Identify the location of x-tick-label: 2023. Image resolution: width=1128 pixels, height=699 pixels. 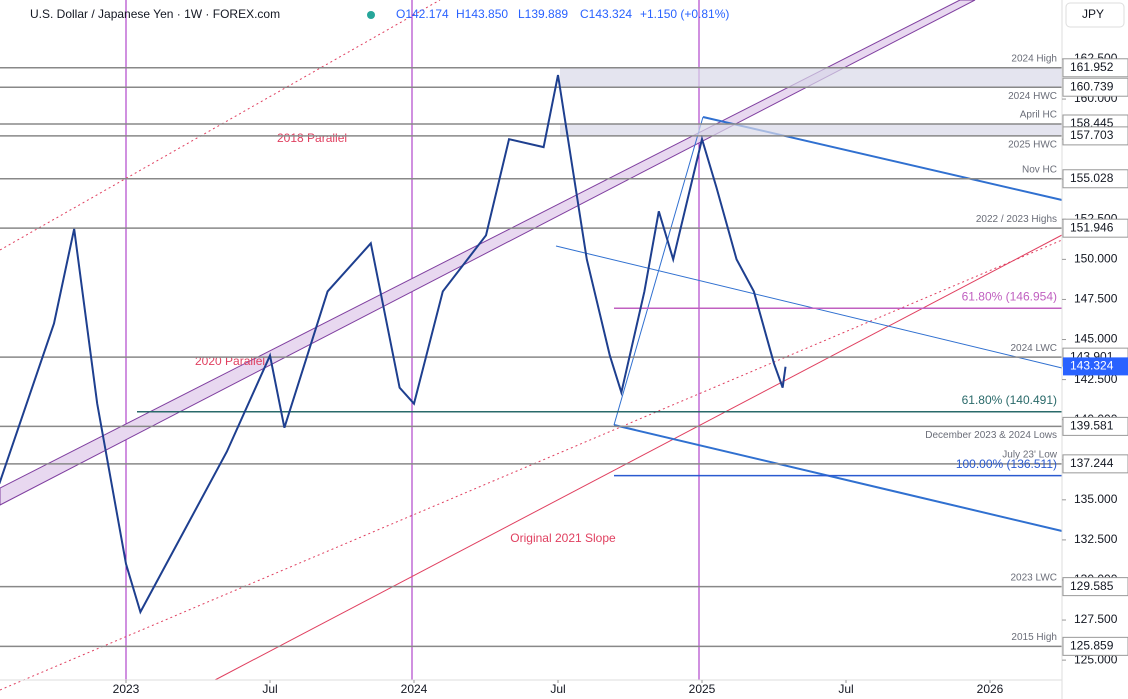
(126, 689).